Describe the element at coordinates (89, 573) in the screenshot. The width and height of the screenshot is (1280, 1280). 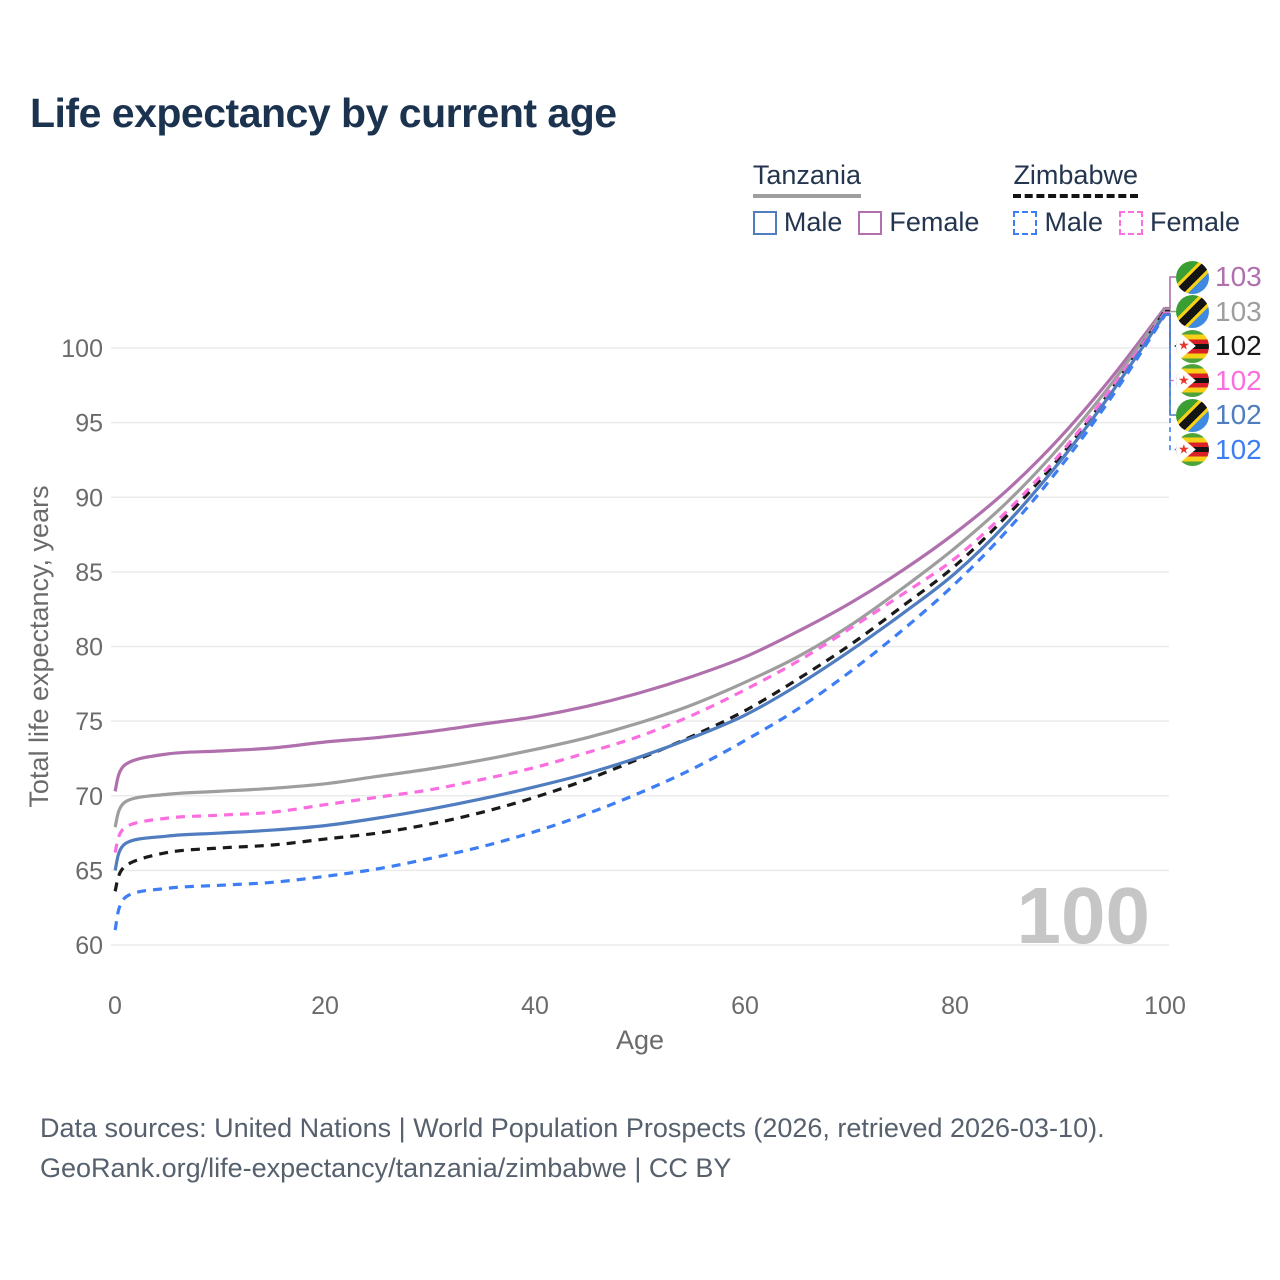
I see `y-tick-label-85: 85` at that location.